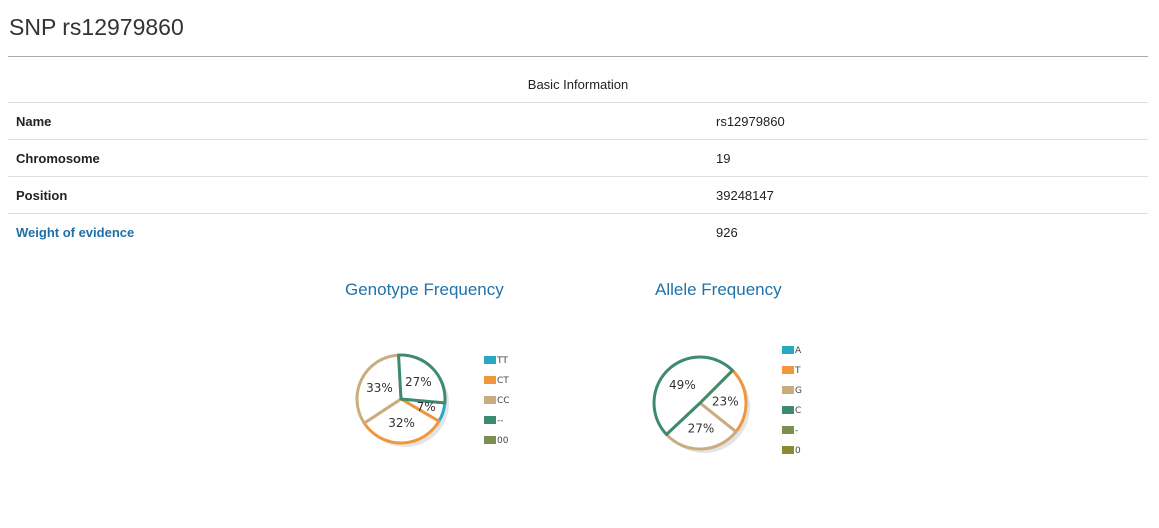 Image resolution: width=1159 pixels, height=528 pixels. What do you see at coordinates (682, 385) in the screenshot?
I see `slice-label: 49%` at bounding box center [682, 385].